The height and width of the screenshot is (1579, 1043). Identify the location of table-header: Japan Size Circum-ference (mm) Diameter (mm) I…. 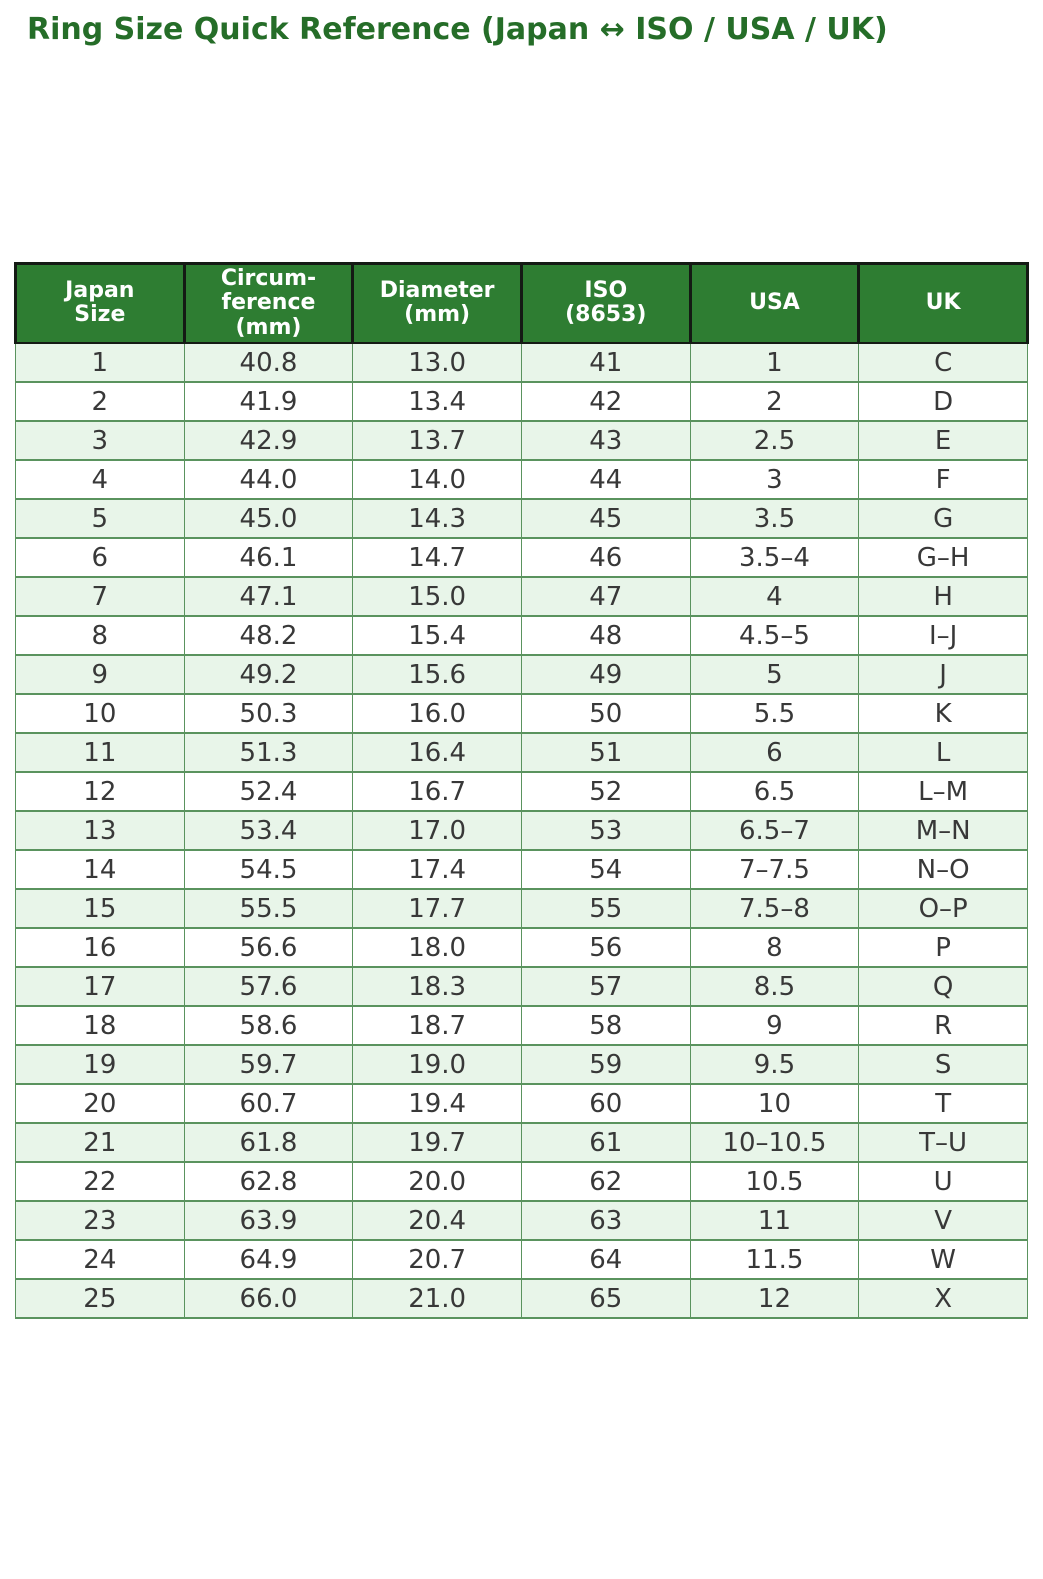
(521, 303).